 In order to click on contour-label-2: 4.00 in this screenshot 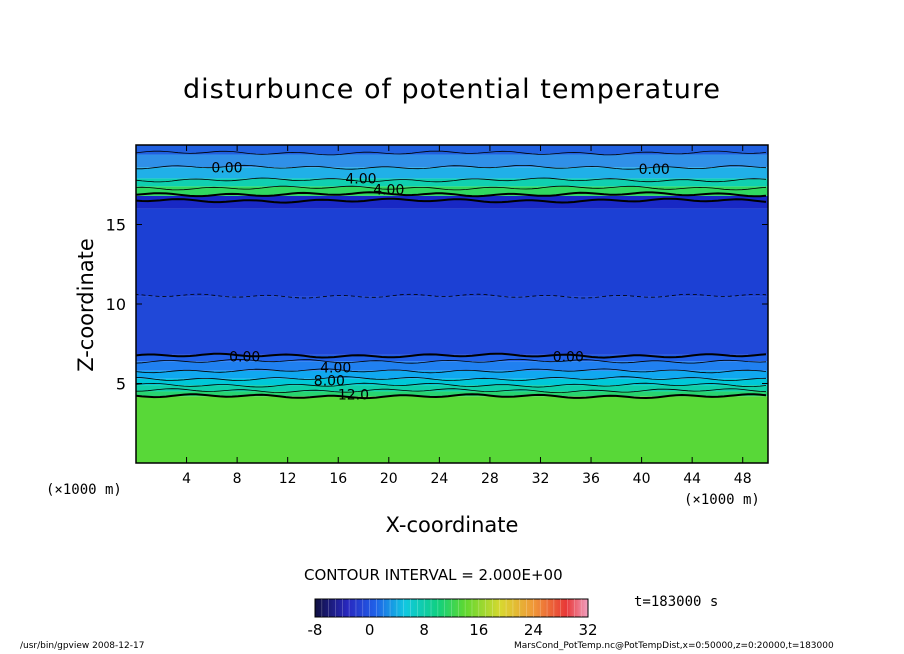, I will do `click(388, 191)`.